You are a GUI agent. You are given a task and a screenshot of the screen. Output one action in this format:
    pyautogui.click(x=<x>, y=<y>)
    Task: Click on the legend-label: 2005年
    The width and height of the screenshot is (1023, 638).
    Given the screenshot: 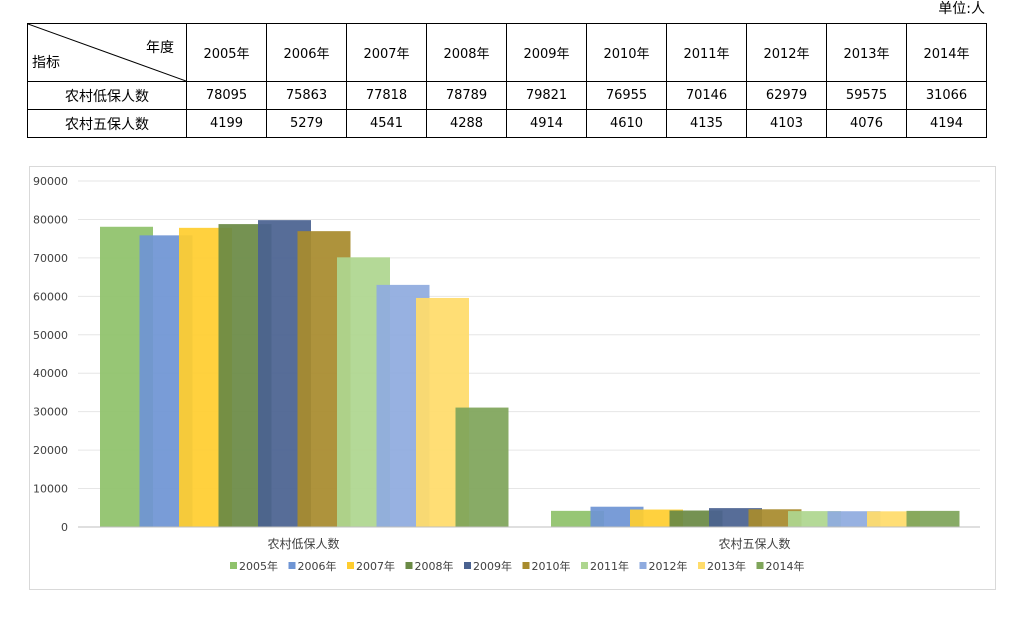 What is the action you would take?
    pyautogui.click(x=258, y=566)
    